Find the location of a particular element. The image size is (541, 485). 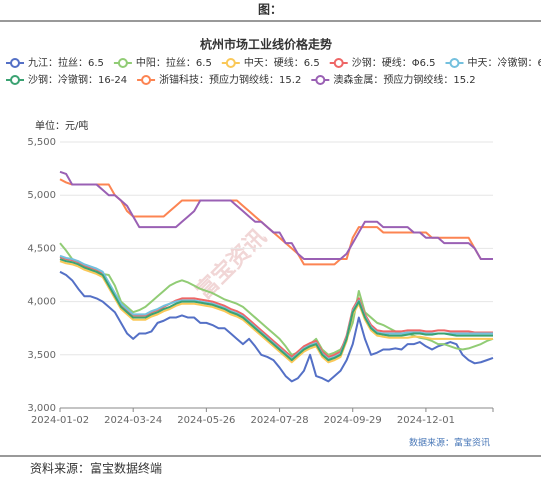

legend-label: 中天：冷镦钢：6.5 is located at coordinates (504, 62).